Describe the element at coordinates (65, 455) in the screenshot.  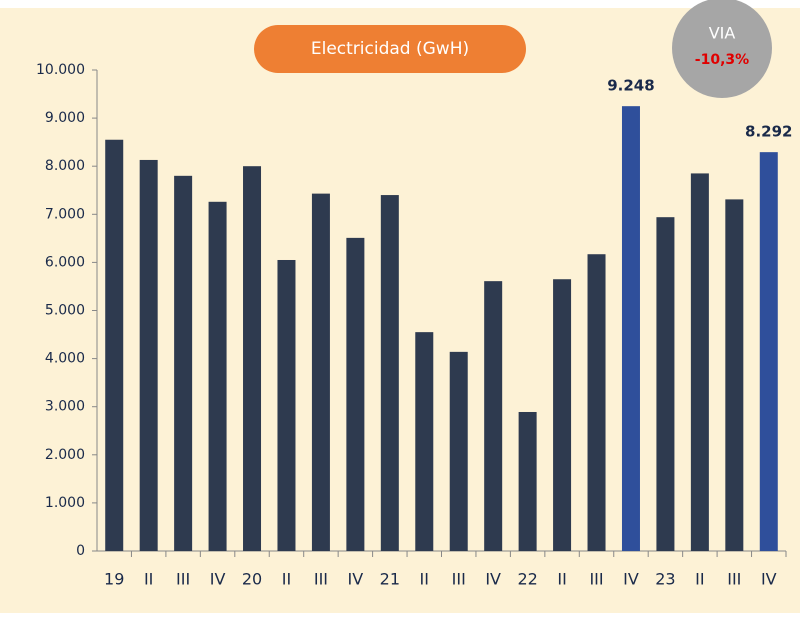
I see `y-tick-label: 2.000` at that location.